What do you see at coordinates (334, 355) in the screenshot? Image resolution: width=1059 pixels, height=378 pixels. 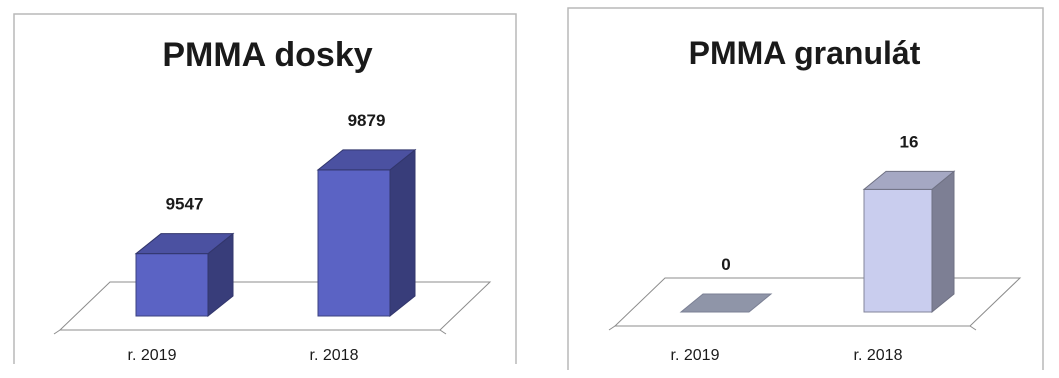 I see `chart-1-category-label-2: r. 2018` at bounding box center [334, 355].